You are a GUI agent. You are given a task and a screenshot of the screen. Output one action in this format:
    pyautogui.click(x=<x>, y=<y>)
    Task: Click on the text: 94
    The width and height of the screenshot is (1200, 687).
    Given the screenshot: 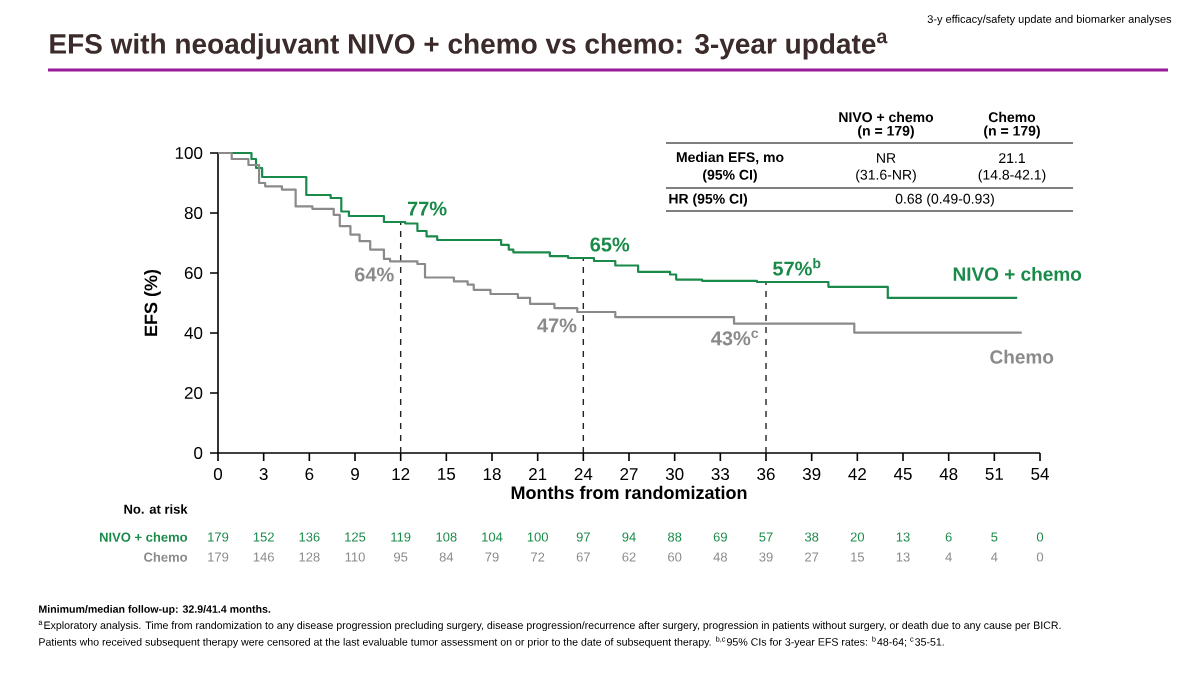 What is the action you would take?
    pyautogui.click(x=629, y=537)
    